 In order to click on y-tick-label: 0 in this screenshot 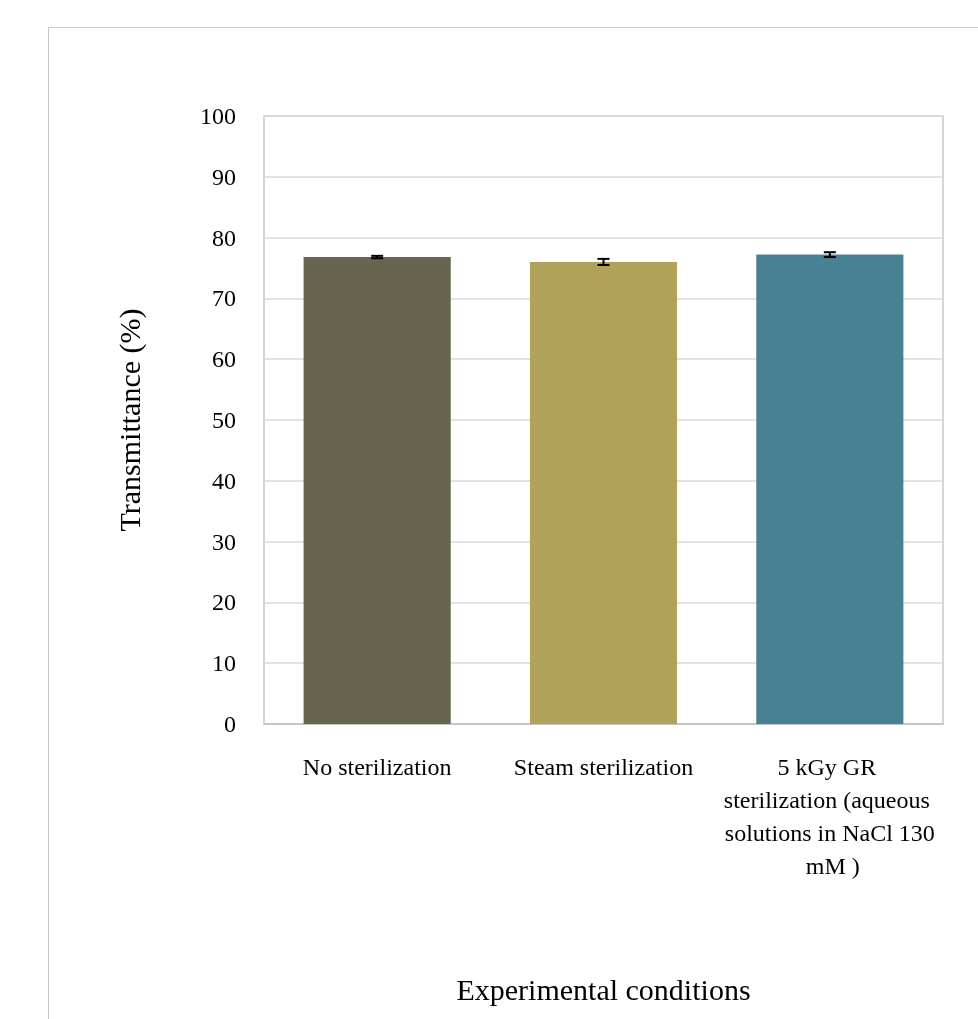, I will do `click(230, 724)`.